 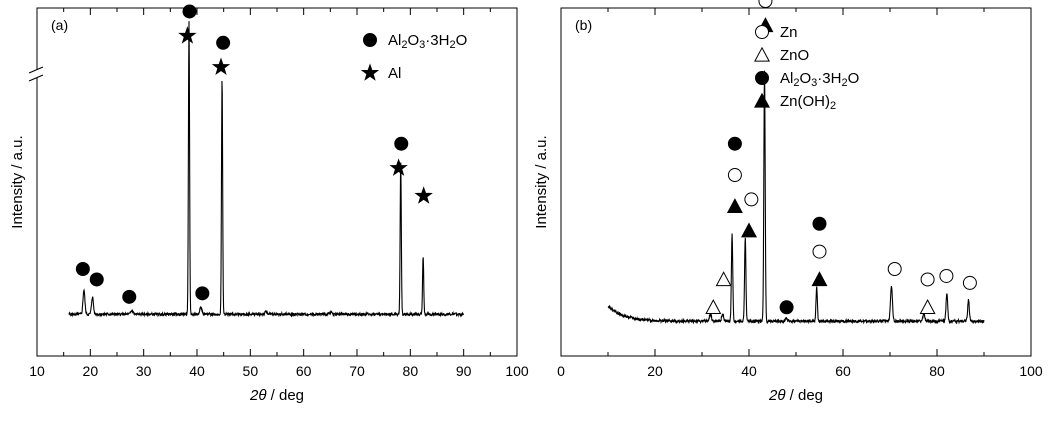 I want to click on legend-label: Zn(OH)2, so click(x=808, y=102).